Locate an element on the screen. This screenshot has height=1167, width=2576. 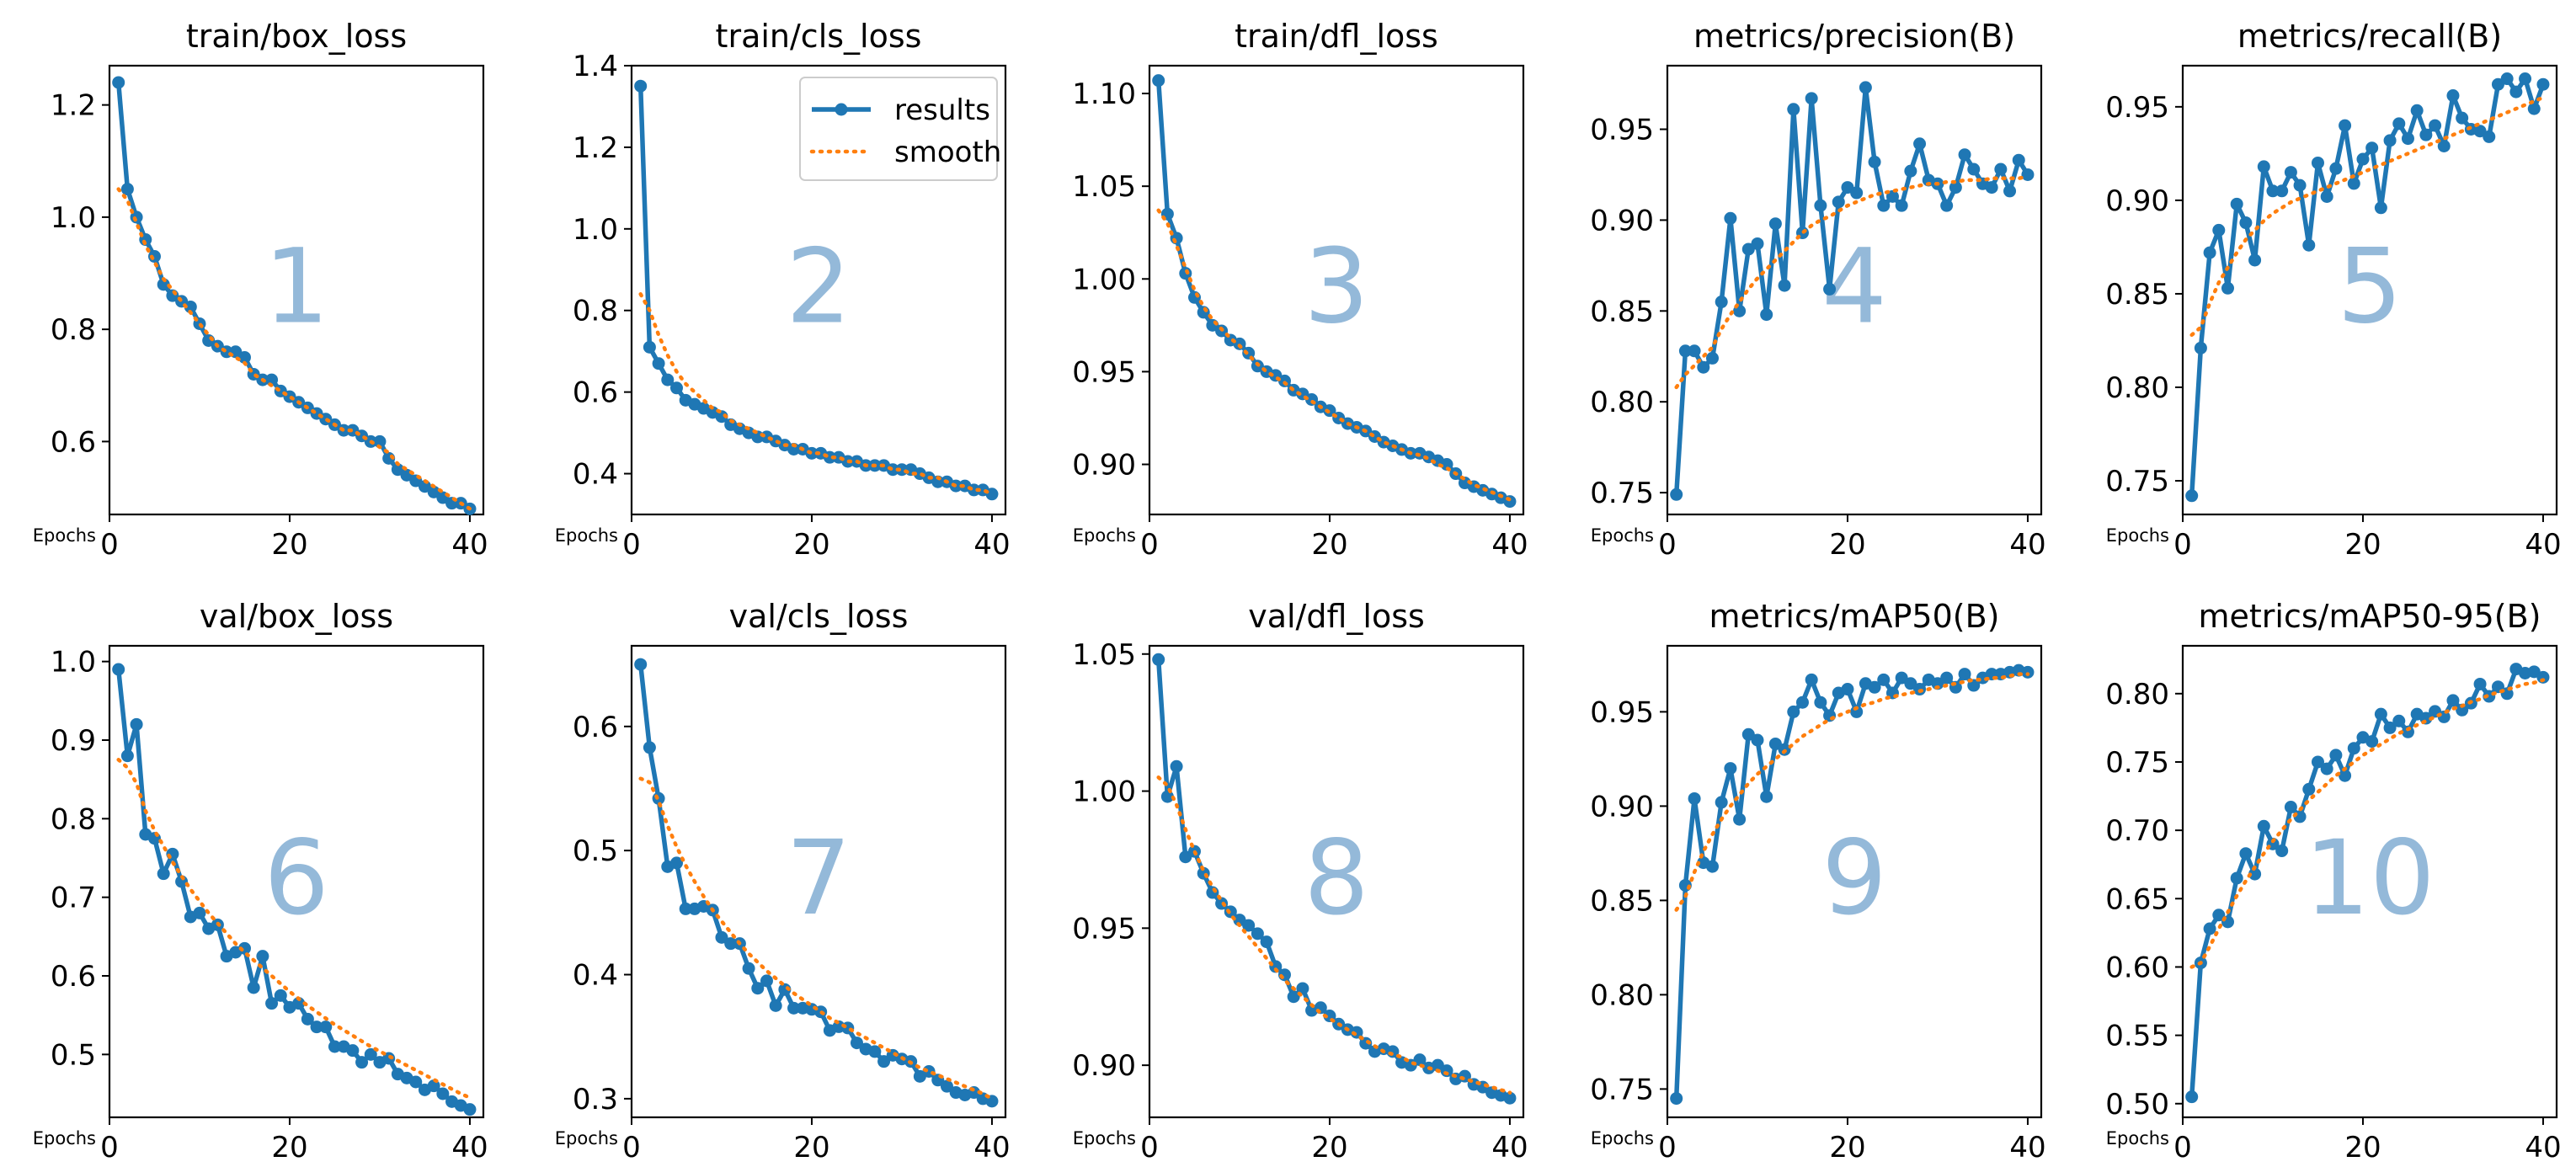
chart-title: metrics/precision(B) is located at coordinates (1854, 36).